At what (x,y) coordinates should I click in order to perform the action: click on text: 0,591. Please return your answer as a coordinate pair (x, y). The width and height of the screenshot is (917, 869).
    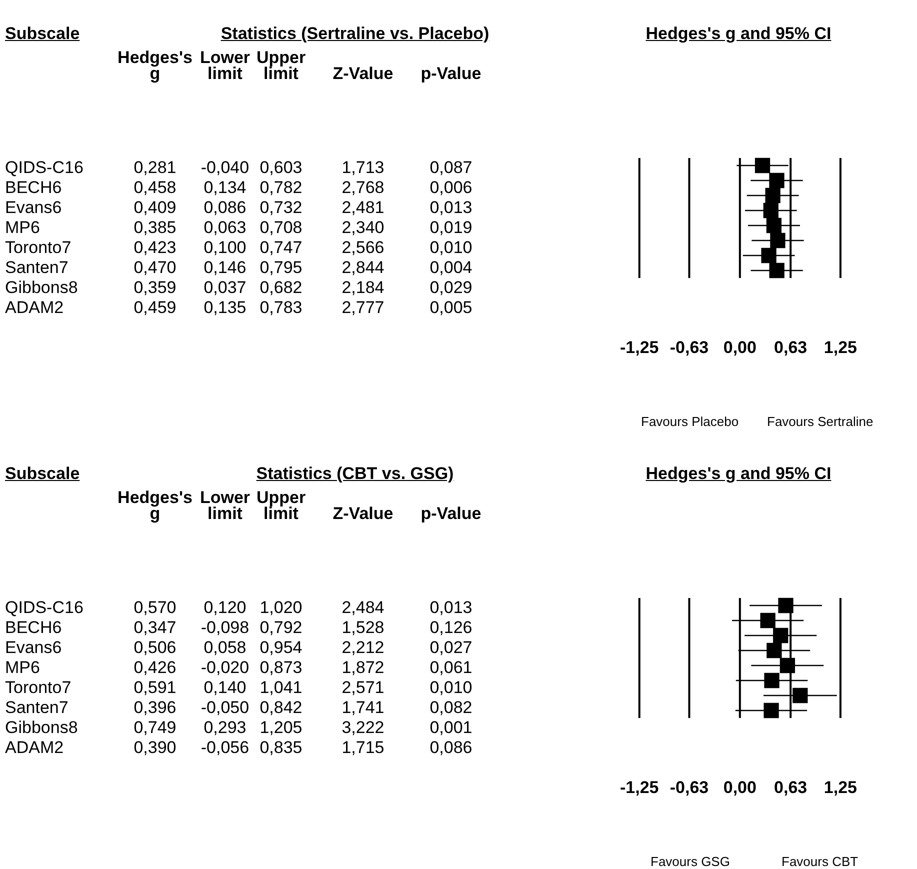
    Looking at the image, I should click on (155, 687).